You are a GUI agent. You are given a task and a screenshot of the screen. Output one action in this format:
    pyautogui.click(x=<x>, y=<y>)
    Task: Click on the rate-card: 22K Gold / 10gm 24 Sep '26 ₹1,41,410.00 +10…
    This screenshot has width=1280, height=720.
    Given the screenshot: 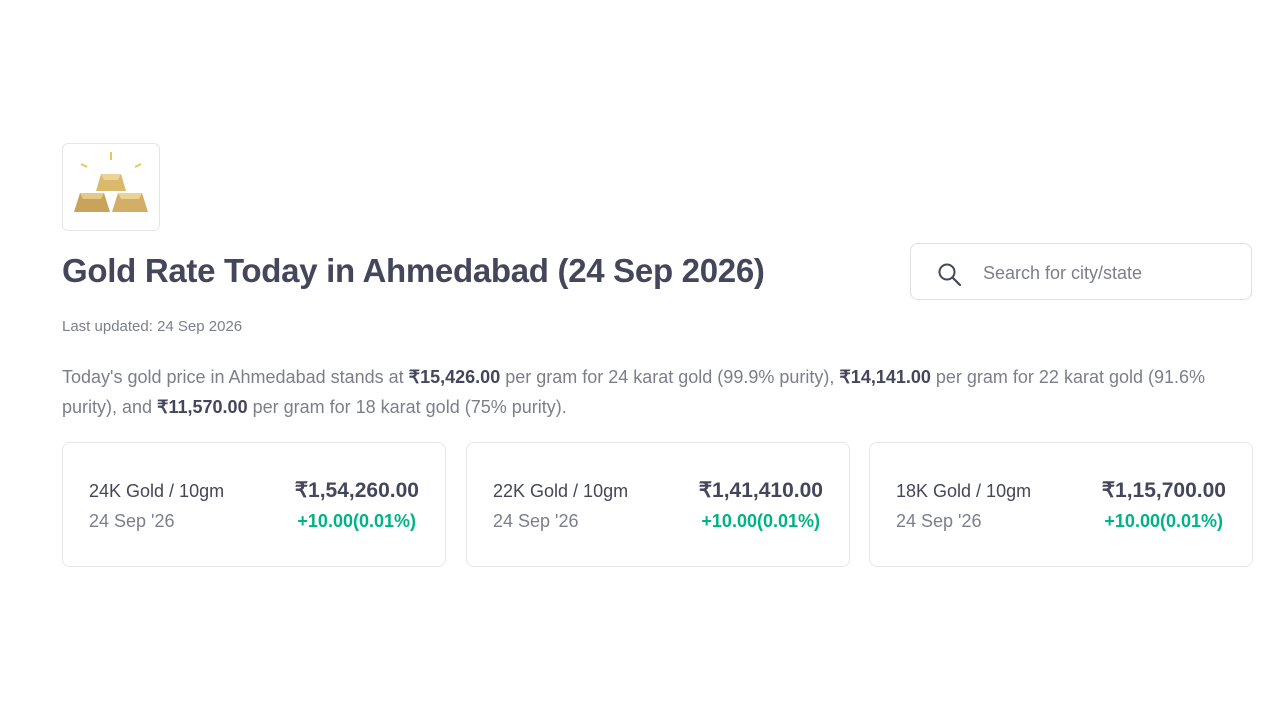 What is the action you would take?
    pyautogui.click(x=658, y=504)
    